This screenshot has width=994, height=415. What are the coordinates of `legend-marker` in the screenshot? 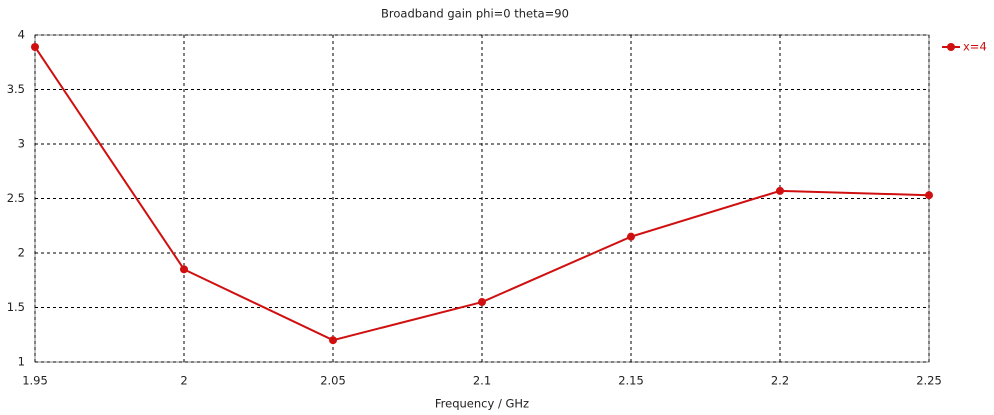 It's located at (951, 47).